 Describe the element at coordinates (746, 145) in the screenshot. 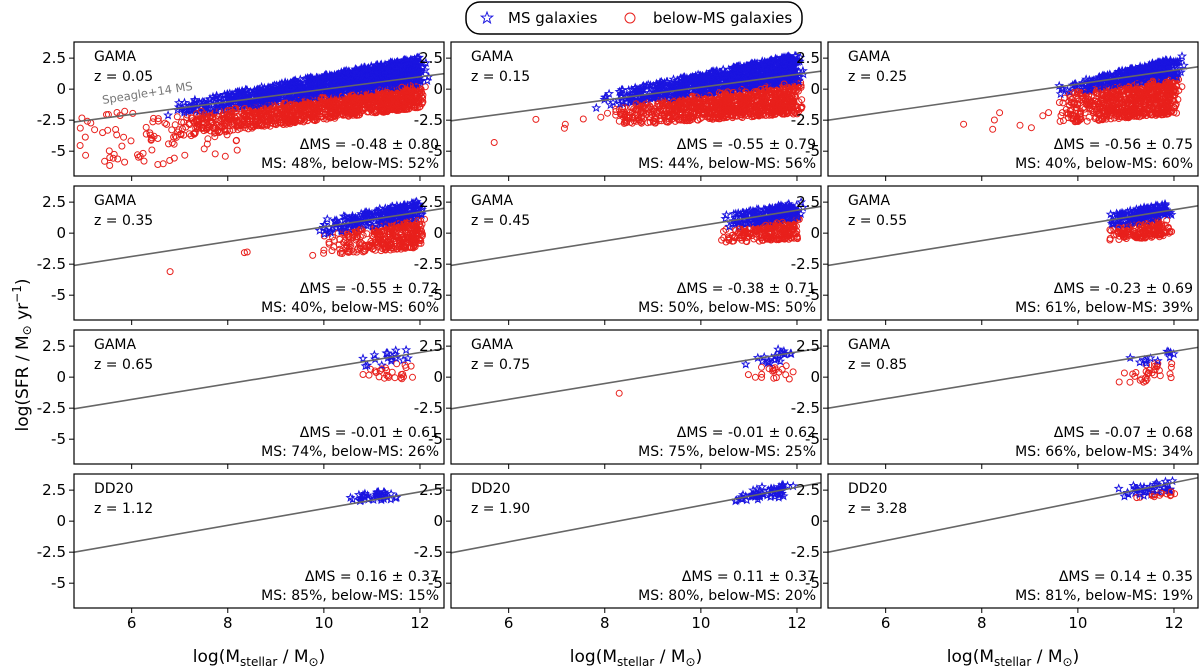

I see `delta-ms-label: ΔMS = -0.55 ± 0.79` at that location.